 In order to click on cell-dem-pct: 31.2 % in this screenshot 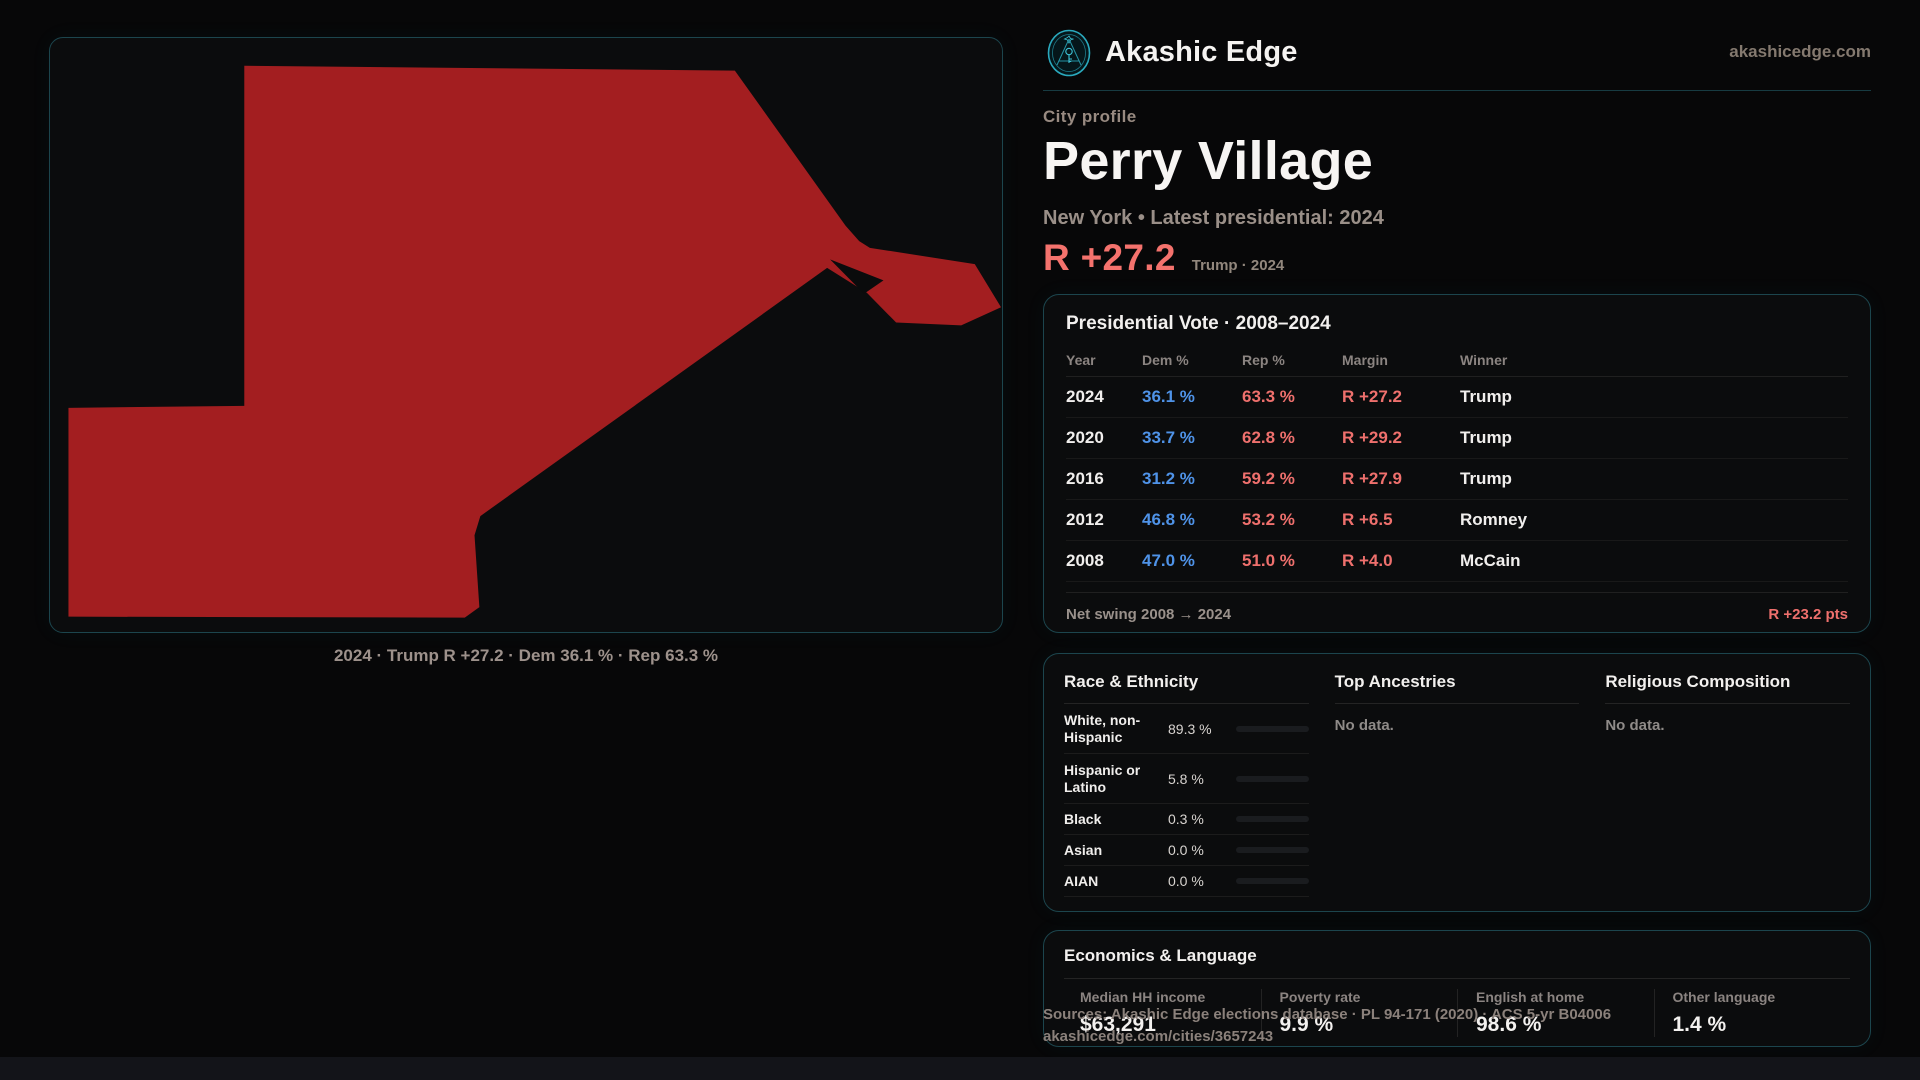, I will do `click(1192, 479)`.